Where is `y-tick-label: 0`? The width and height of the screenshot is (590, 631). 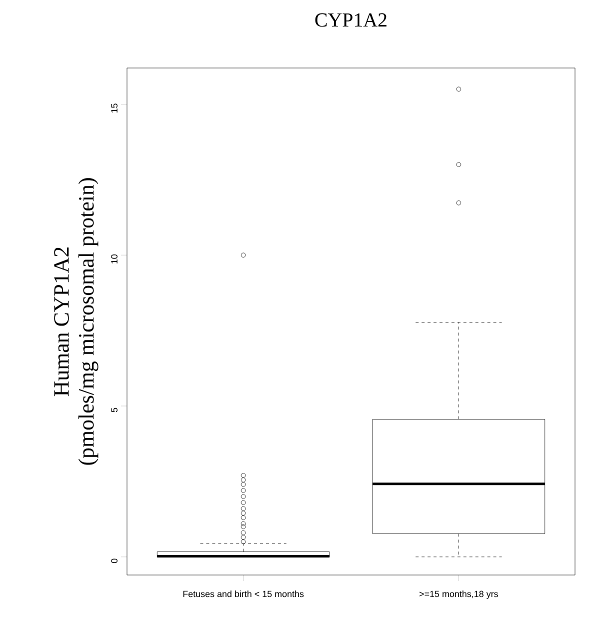
y-tick-label: 0 is located at coordinates (114, 561).